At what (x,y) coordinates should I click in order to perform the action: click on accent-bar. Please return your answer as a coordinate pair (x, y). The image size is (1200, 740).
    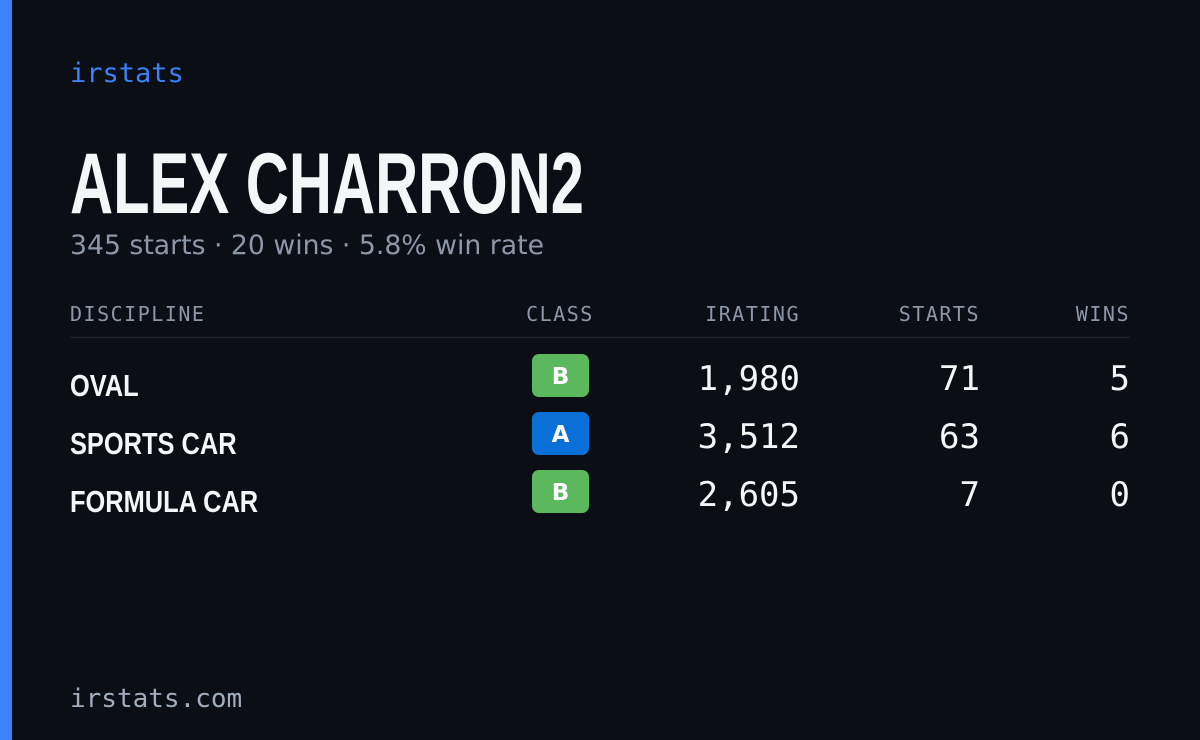
    Looking at the image, I should click on (6, 370).